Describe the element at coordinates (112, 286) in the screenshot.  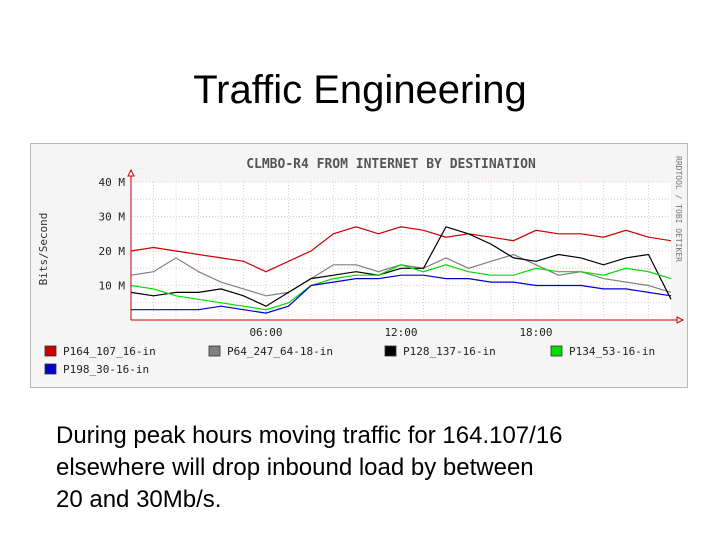
I see `y-tick-label: 10 M` at that location.